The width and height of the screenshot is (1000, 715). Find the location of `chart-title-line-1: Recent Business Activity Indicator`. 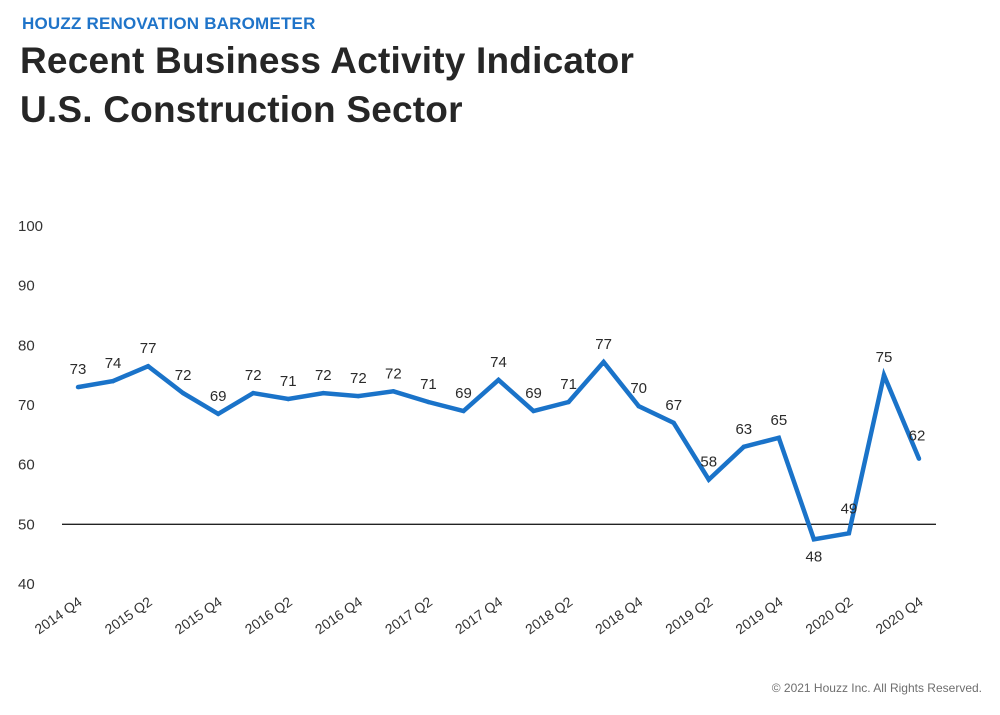

chart-title-line-1: Recent Business Activity Indicator is located at coordinates (327, 60).